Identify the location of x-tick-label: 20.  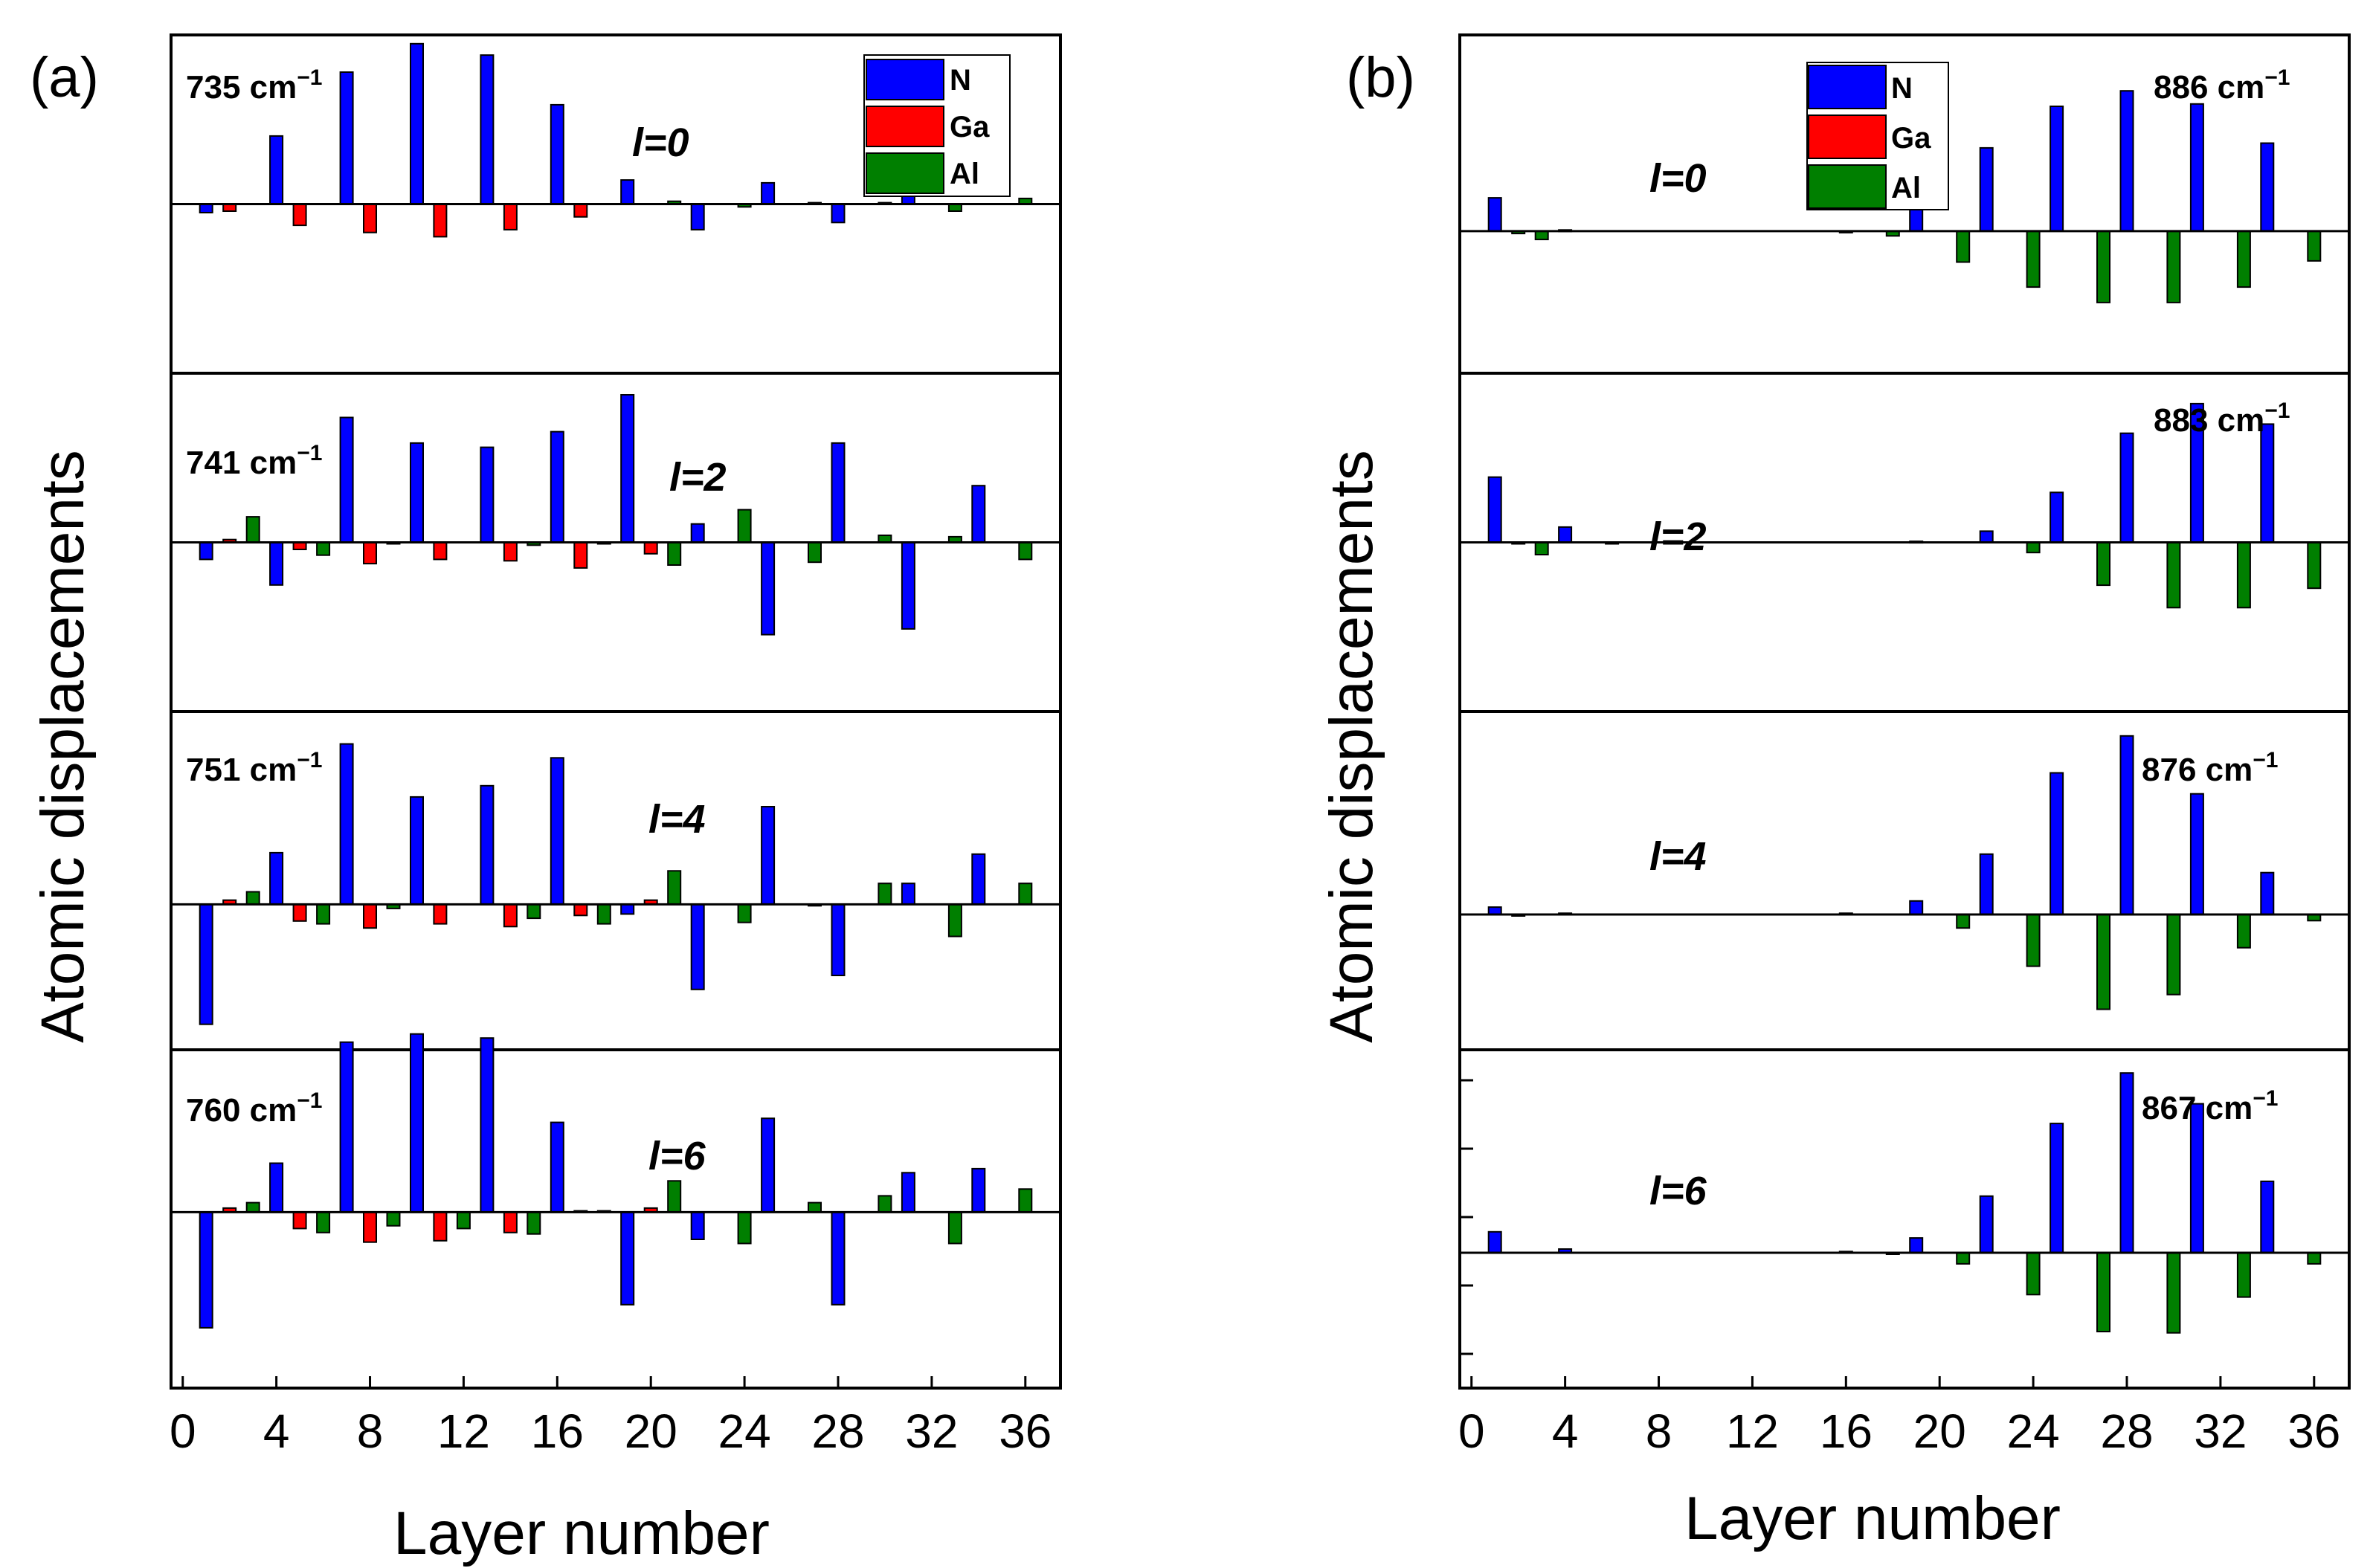
(1939, 1431).